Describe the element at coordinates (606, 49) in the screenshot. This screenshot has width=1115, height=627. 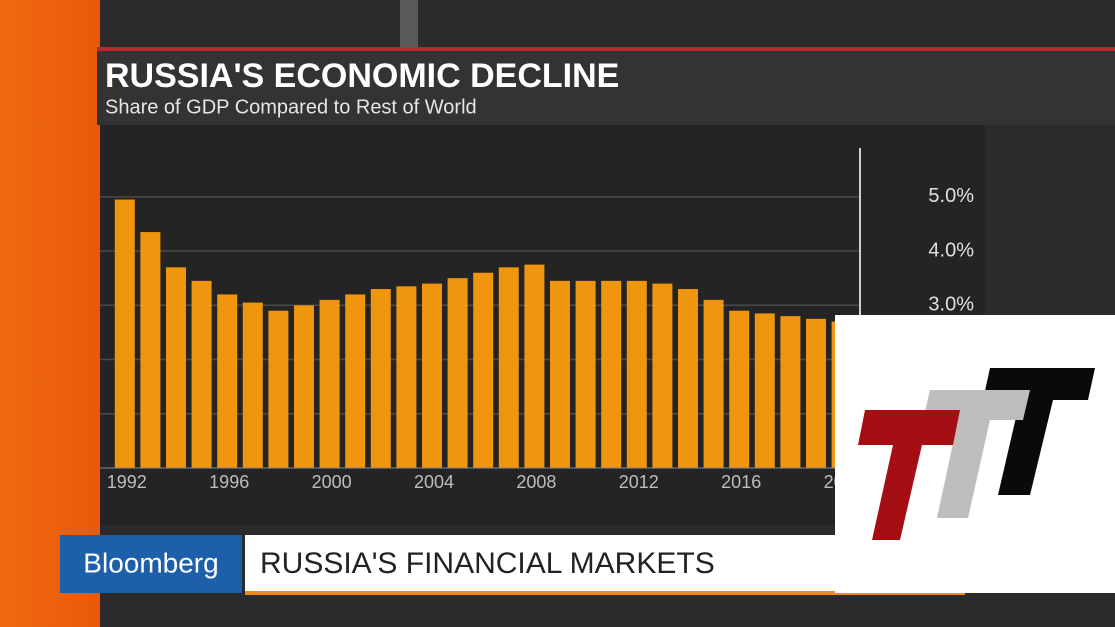
I see `title-rule` at that location.